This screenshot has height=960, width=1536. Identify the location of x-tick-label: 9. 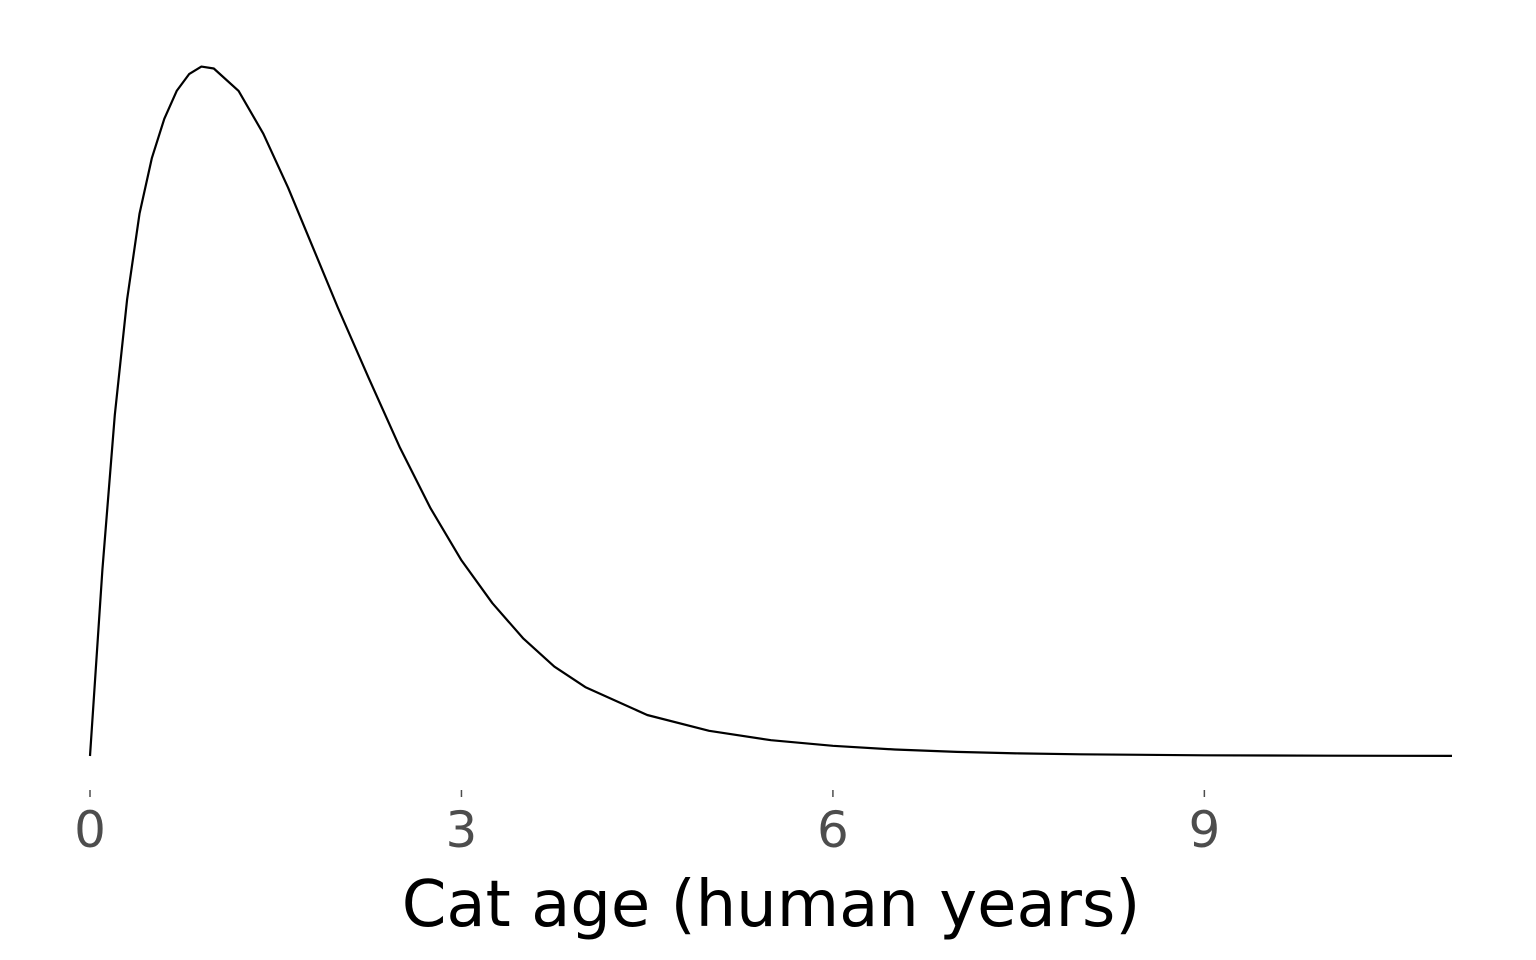
(1204, 830).